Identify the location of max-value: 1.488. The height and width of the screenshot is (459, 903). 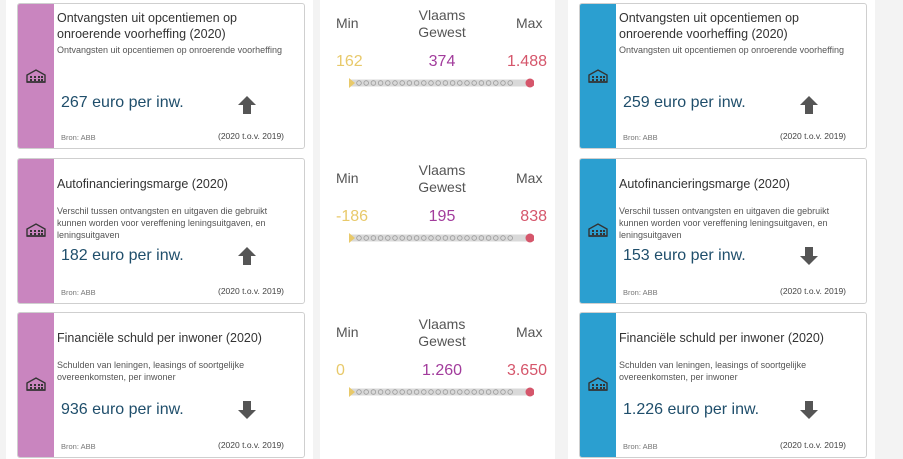
(526, 61).